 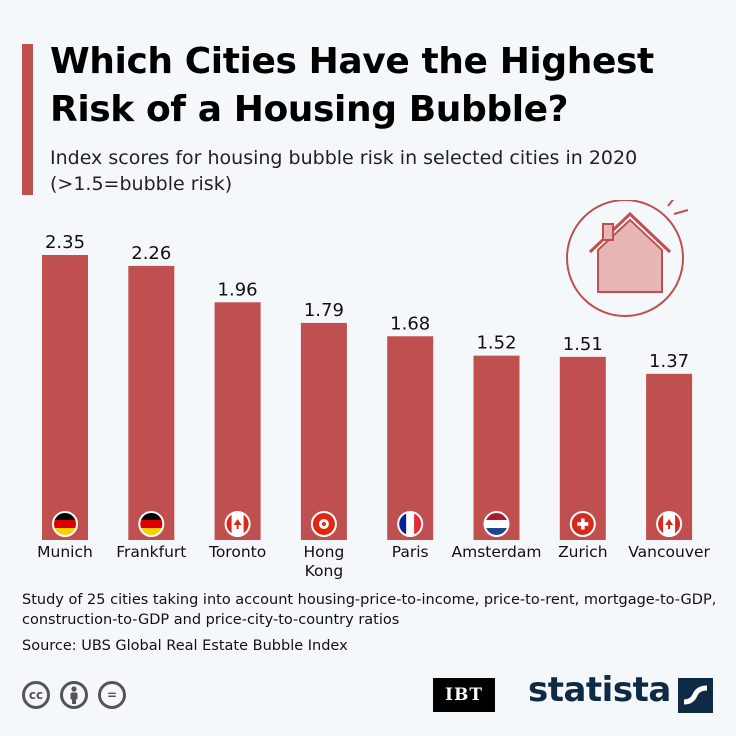 I want to click on attribution-icon, so click(x=74, y=695).